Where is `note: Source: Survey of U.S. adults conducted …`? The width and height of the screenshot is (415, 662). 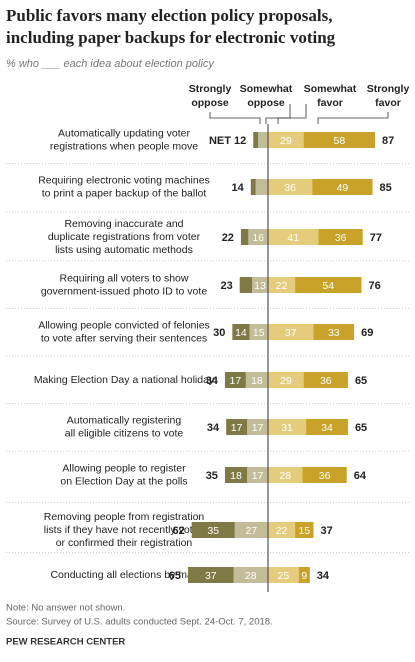
note: Source: Survey of U.S. adults conducted … is located at coordinates (139, 622).